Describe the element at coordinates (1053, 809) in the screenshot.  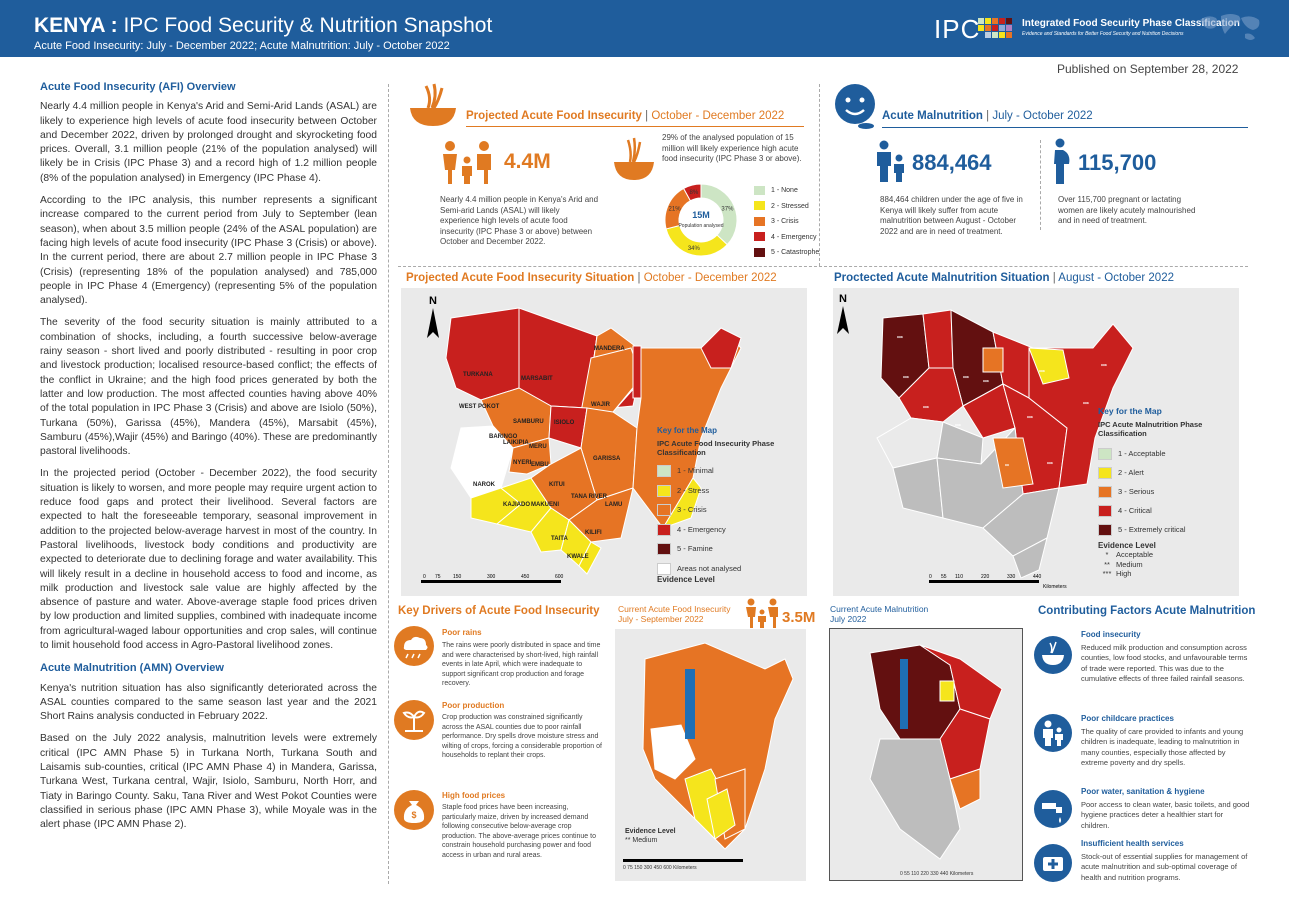
I see `water-tap-icon` at that location.